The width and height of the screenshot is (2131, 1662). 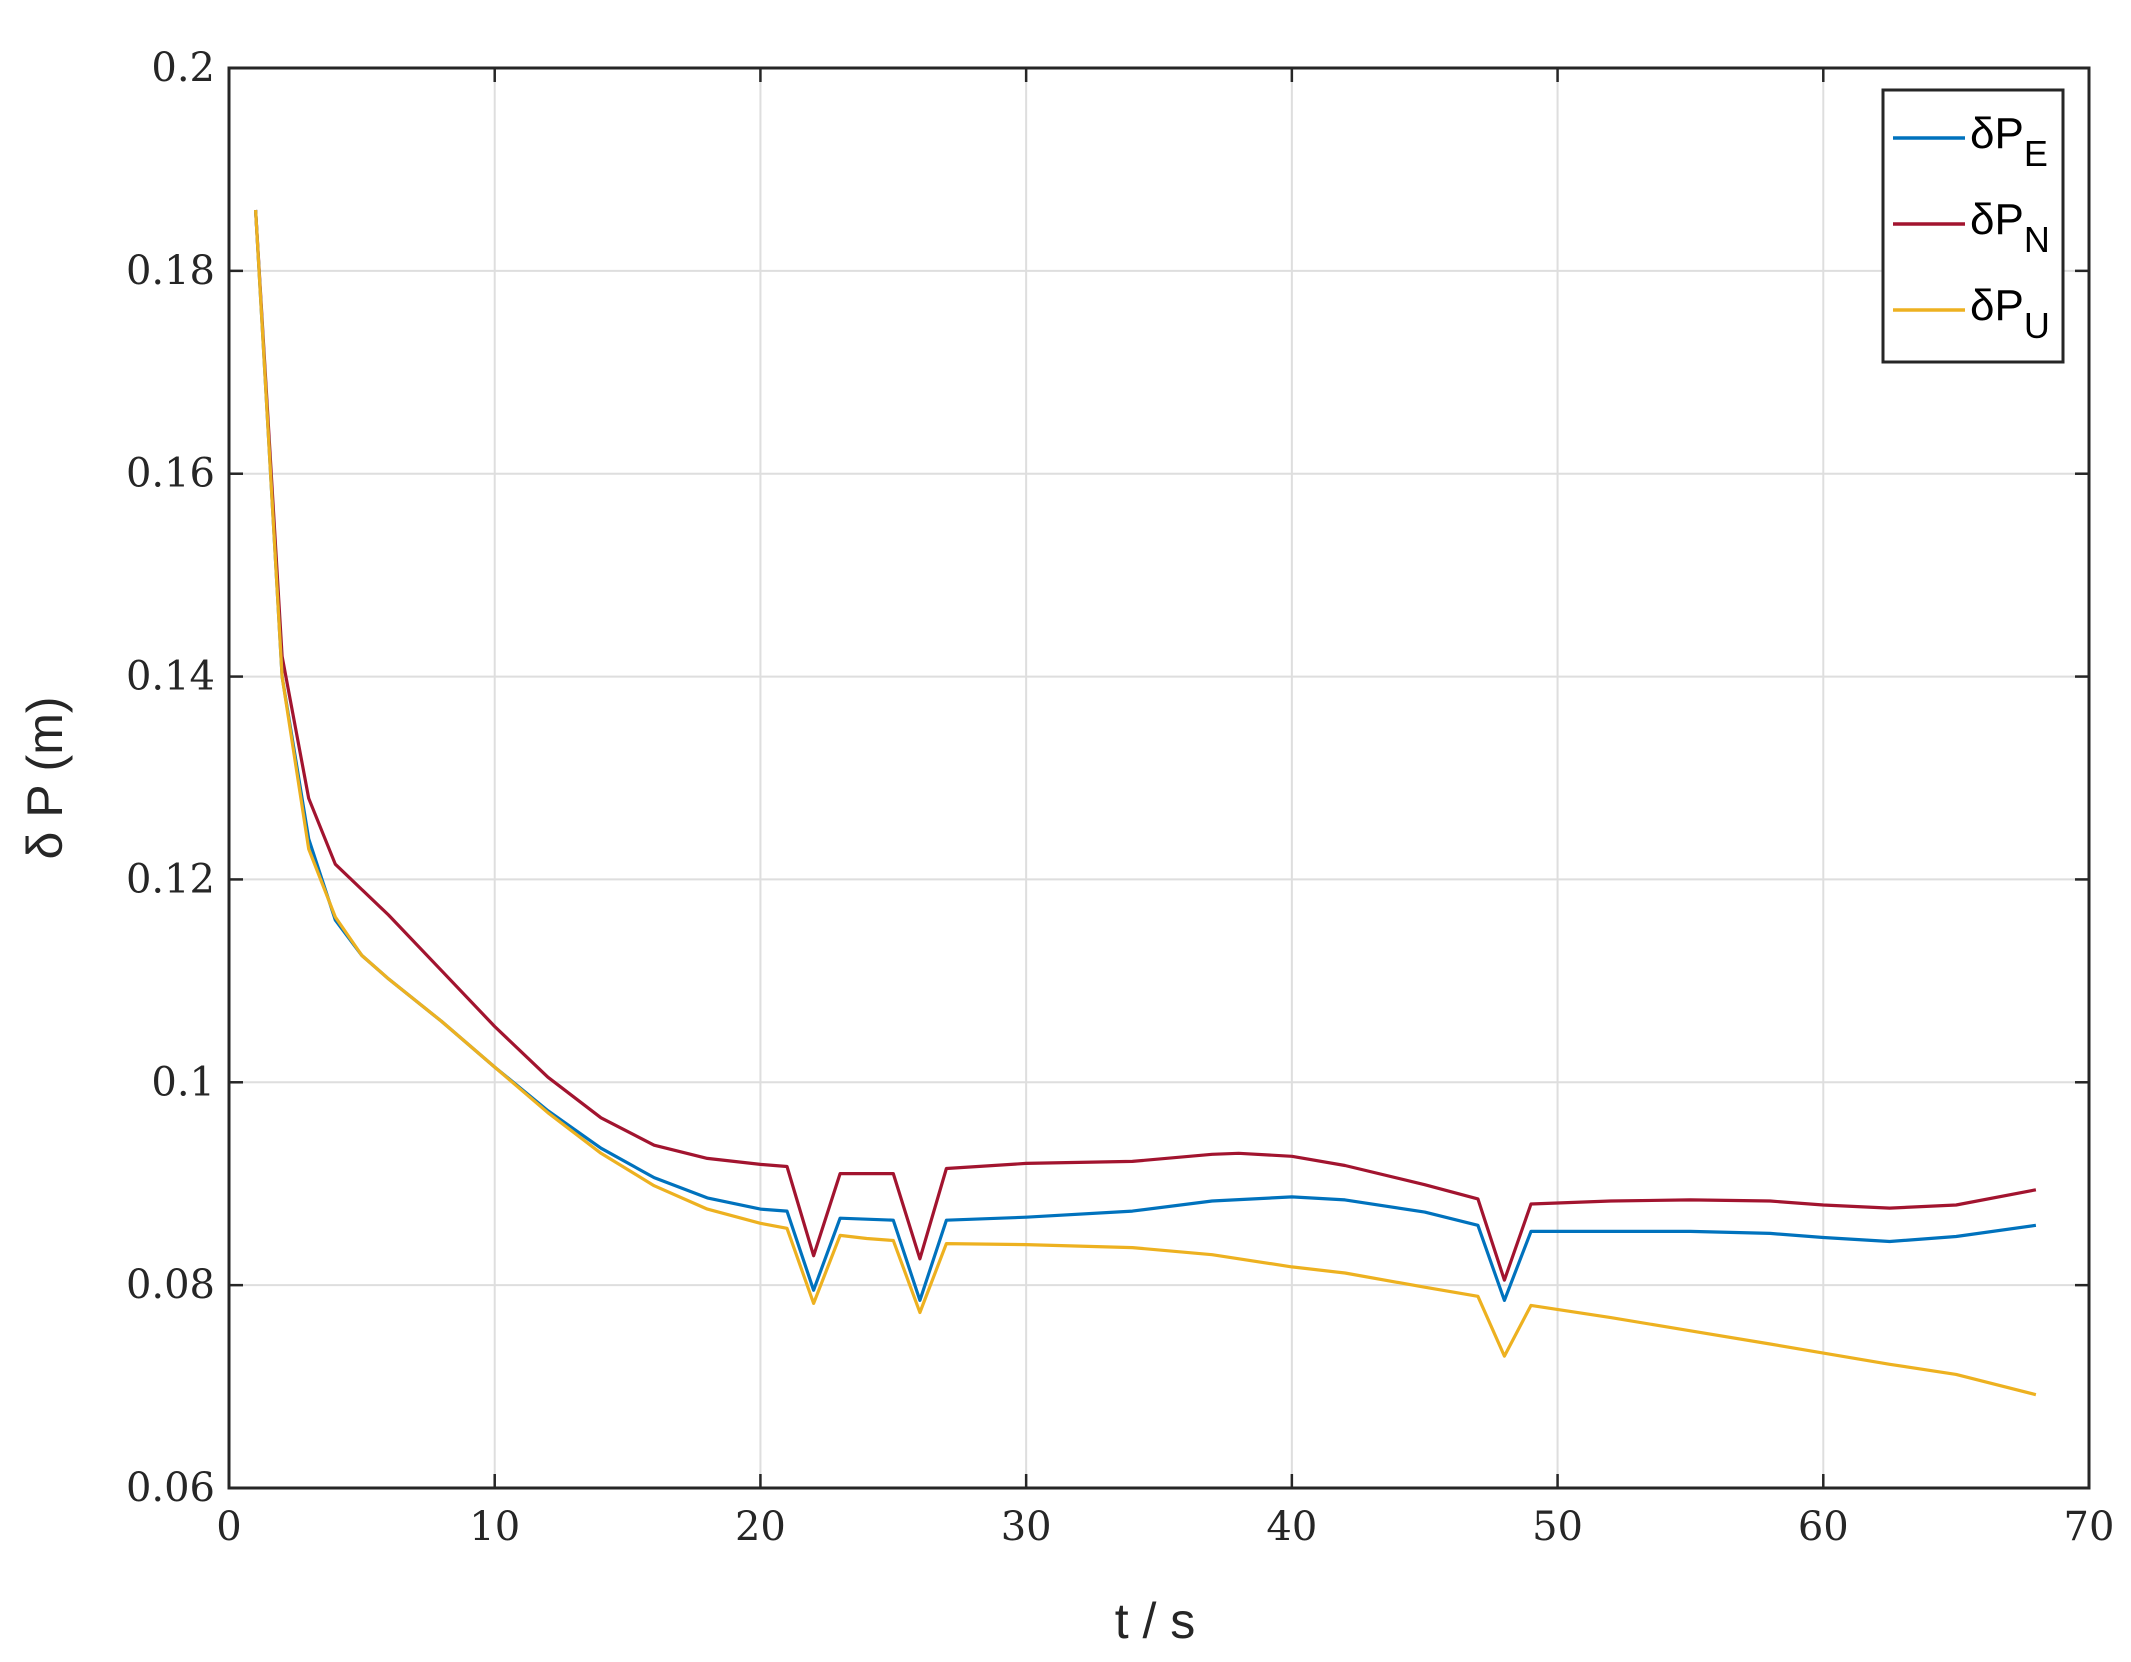 I want to click on y-tick-label: 0.18, so click(x=170, y=271).